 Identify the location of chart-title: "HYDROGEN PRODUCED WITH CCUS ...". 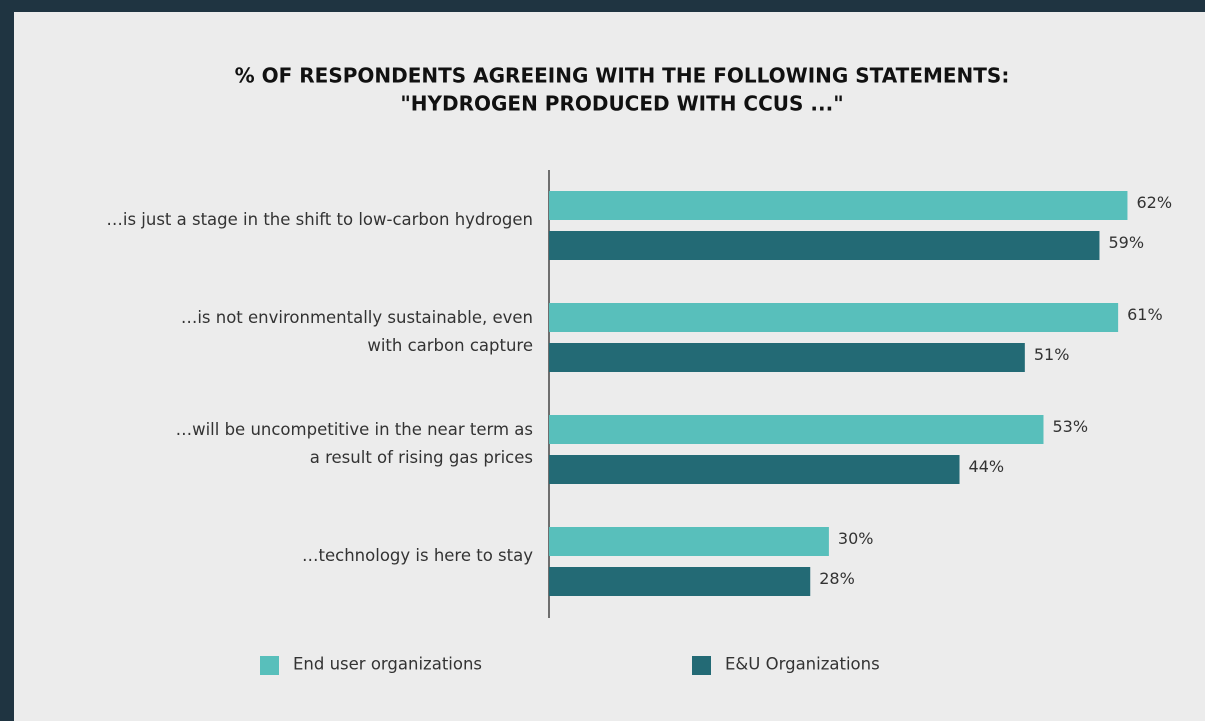
(621, 104).